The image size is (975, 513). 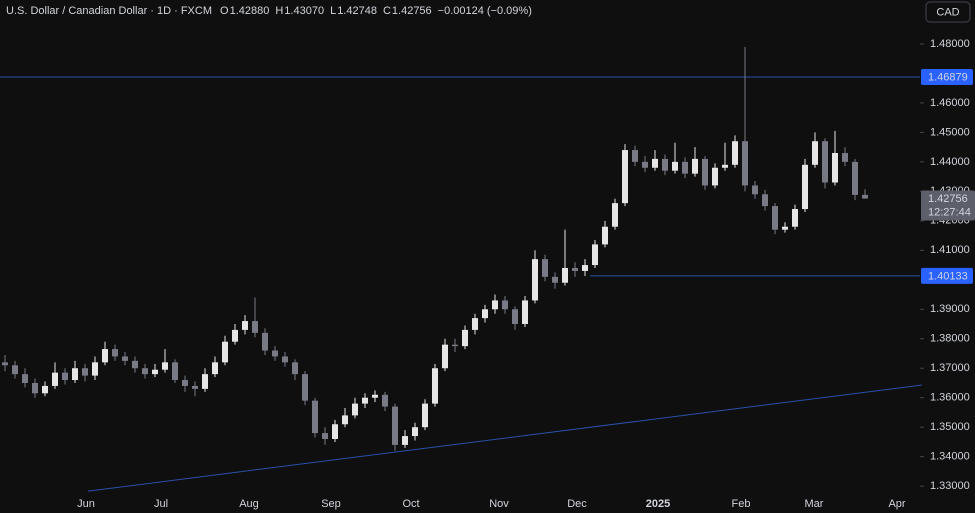 I want to click on x-tick-label: 2025, so click(x=658, y=504).